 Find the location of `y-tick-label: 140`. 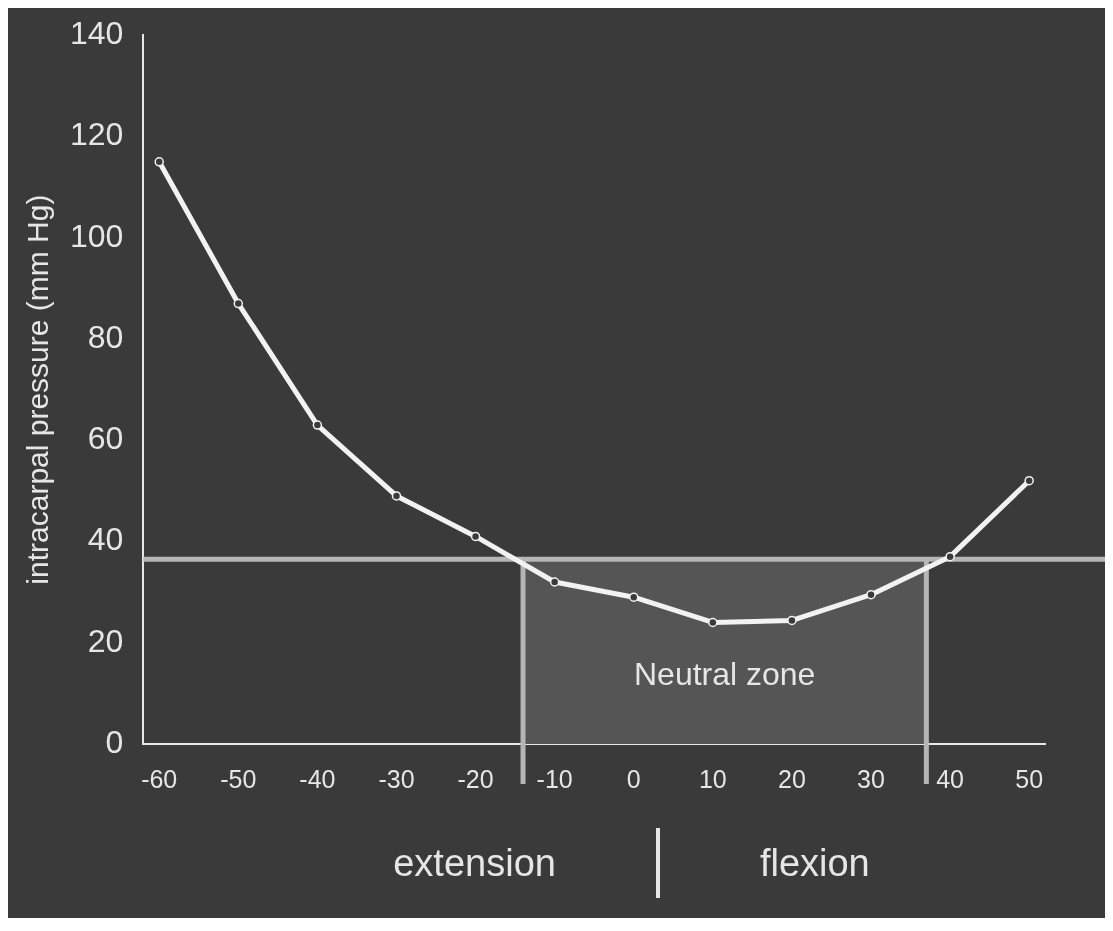

y-tick-label: 140 is located at coordinates (97, 33).